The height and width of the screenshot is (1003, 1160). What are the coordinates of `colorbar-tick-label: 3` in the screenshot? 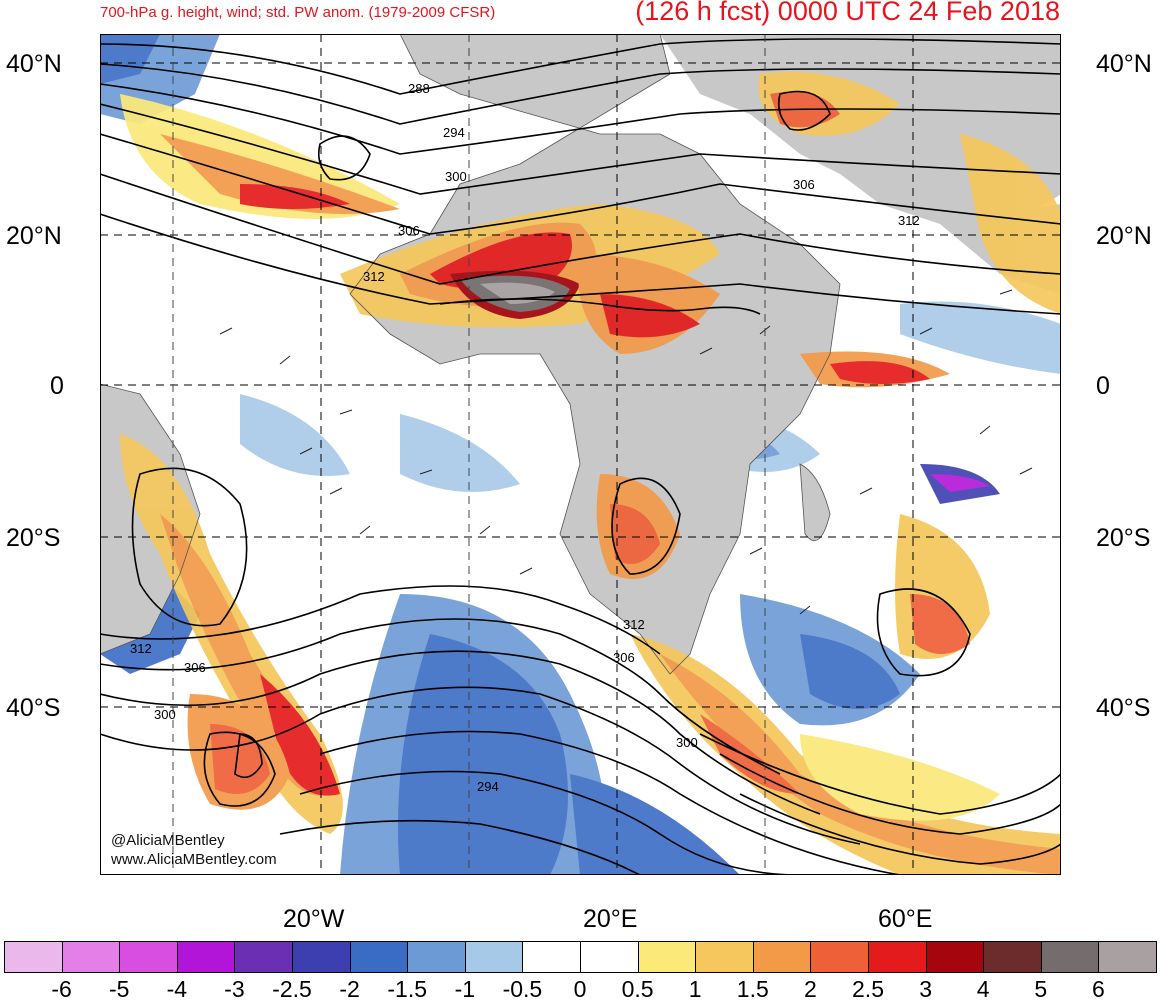 It's located at (925, 989).